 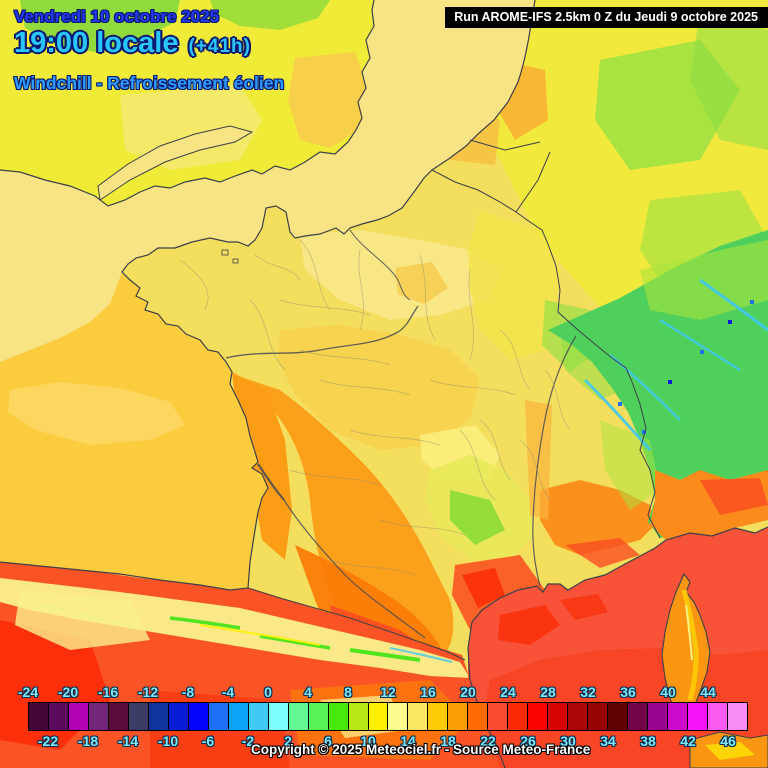 I want to click on date-label: Vendredi 10 octobre 2025, so click(x=117, y=16).